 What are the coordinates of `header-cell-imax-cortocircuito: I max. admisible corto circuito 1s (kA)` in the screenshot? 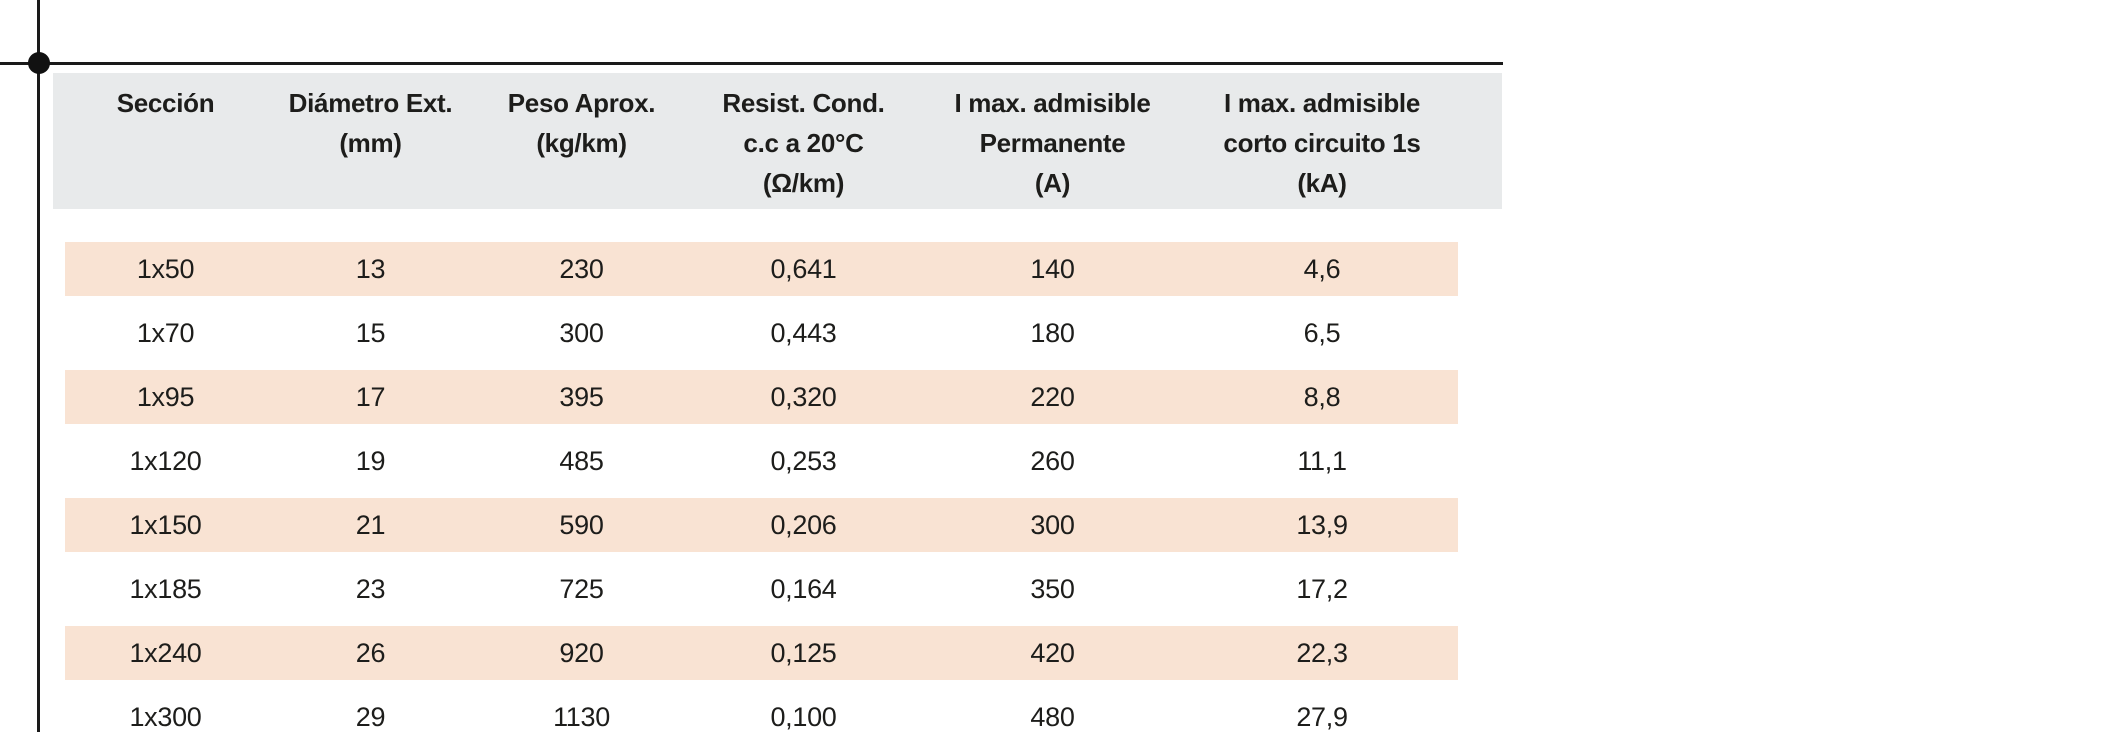 It's located at (1322, 146).